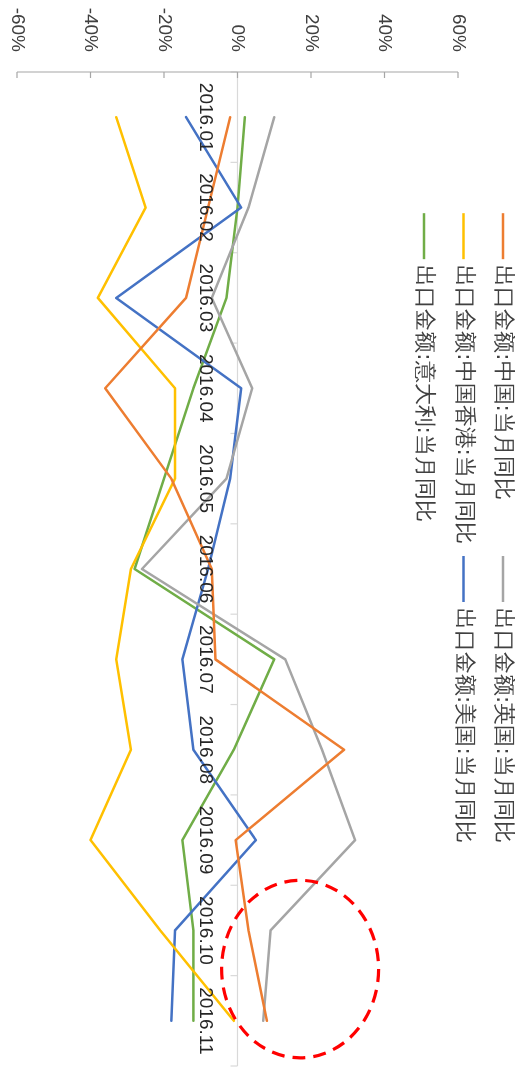  Describe the element at coordinates (18, 30) in the screenshot. I see `x-tick-label: -60%` at that location.